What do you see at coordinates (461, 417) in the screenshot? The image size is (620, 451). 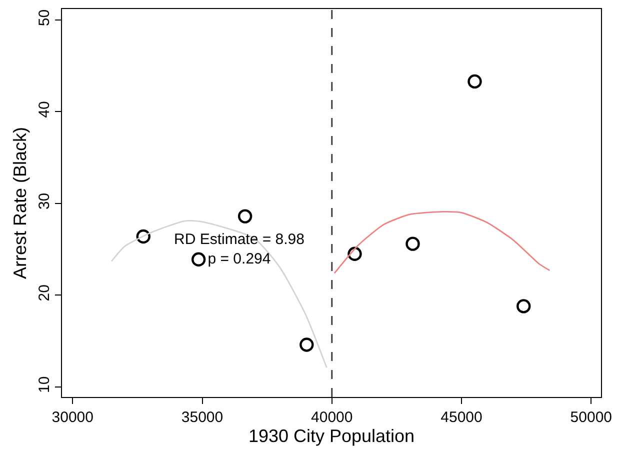 I see `x-tick-label: 45000` at bounding box center [461, 417].